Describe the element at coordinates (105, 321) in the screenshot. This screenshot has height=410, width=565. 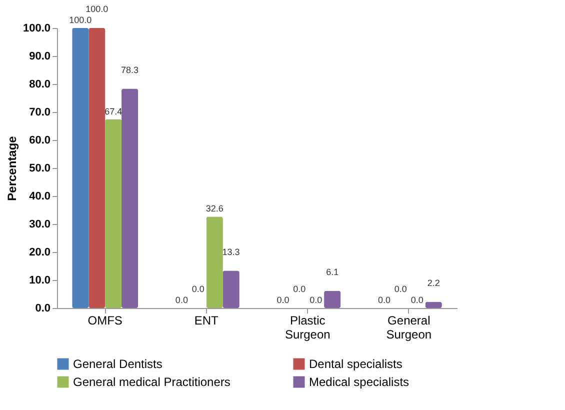
I see `x-tick-label: OMFS` at that location.